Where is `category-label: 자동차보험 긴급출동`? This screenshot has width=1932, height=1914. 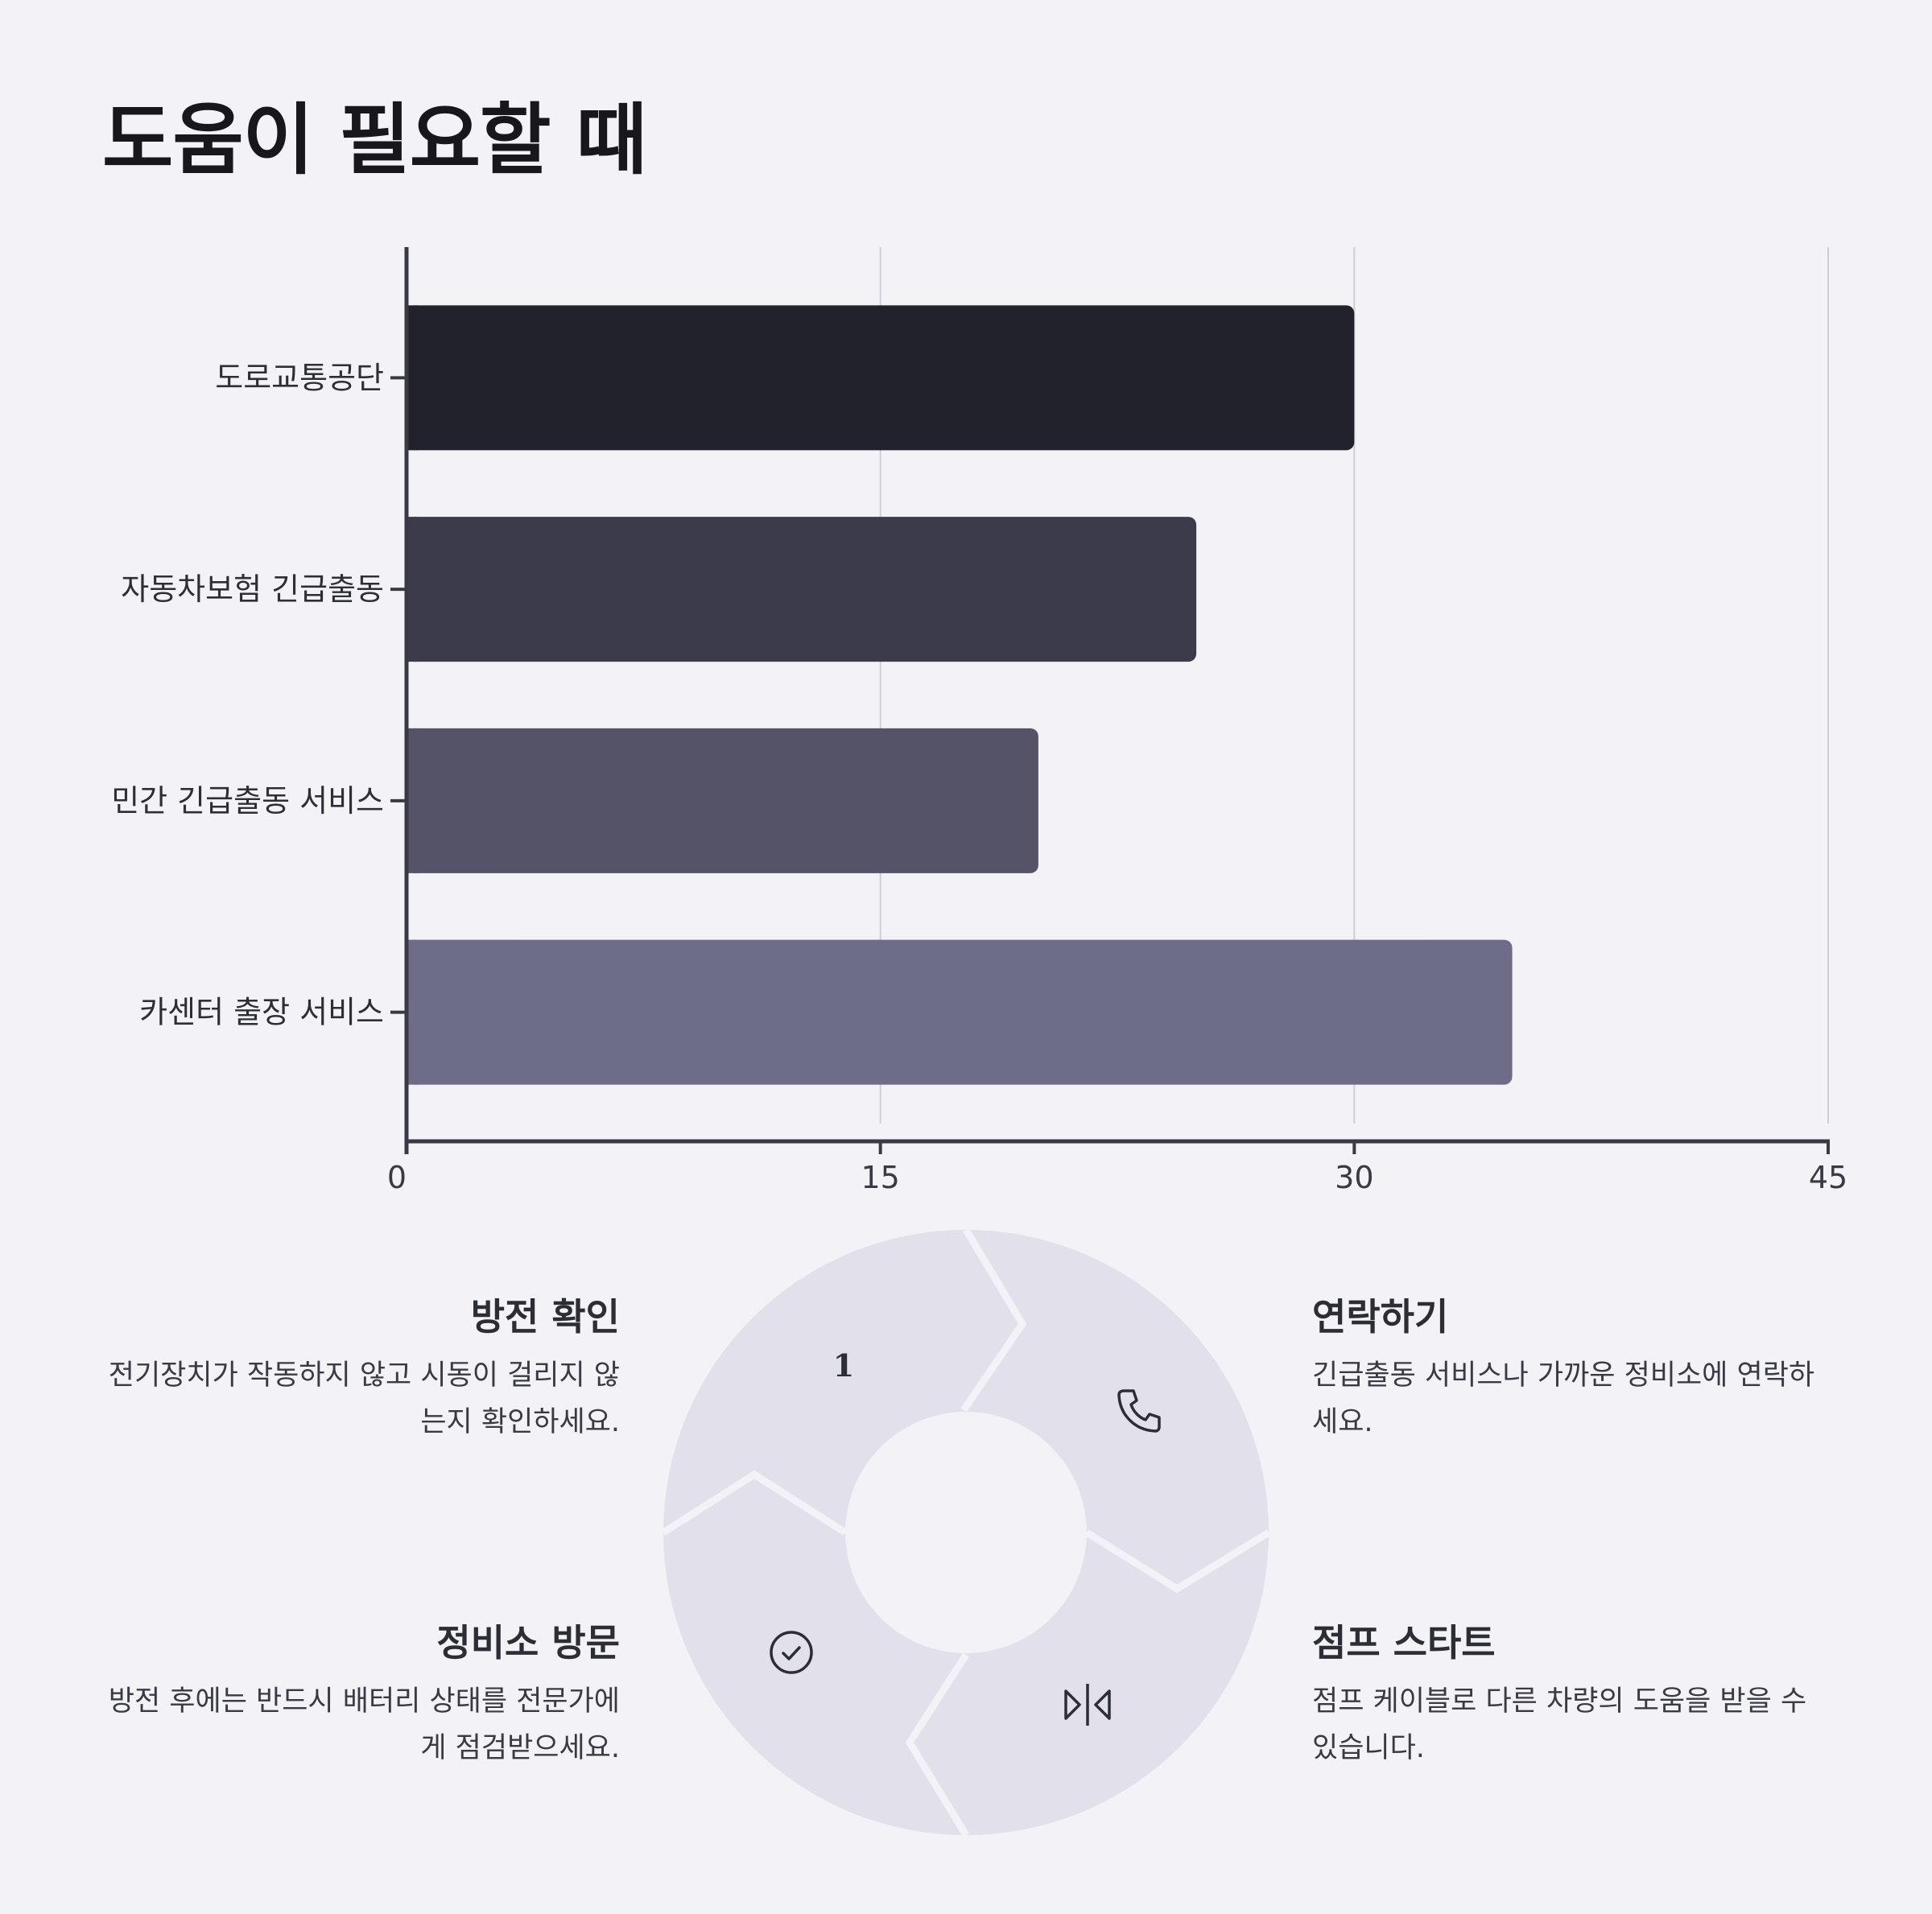 category-label: 자동차보험 긴급출동 is located at coordinates (252, 589).